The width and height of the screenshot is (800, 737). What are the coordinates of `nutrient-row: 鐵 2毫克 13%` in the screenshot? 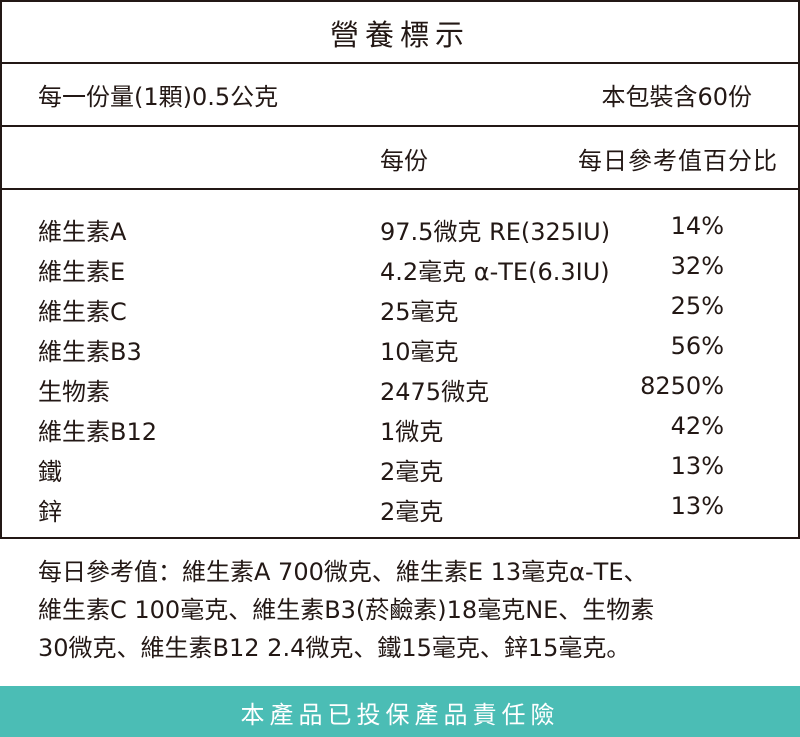 It's located at (400, 468).